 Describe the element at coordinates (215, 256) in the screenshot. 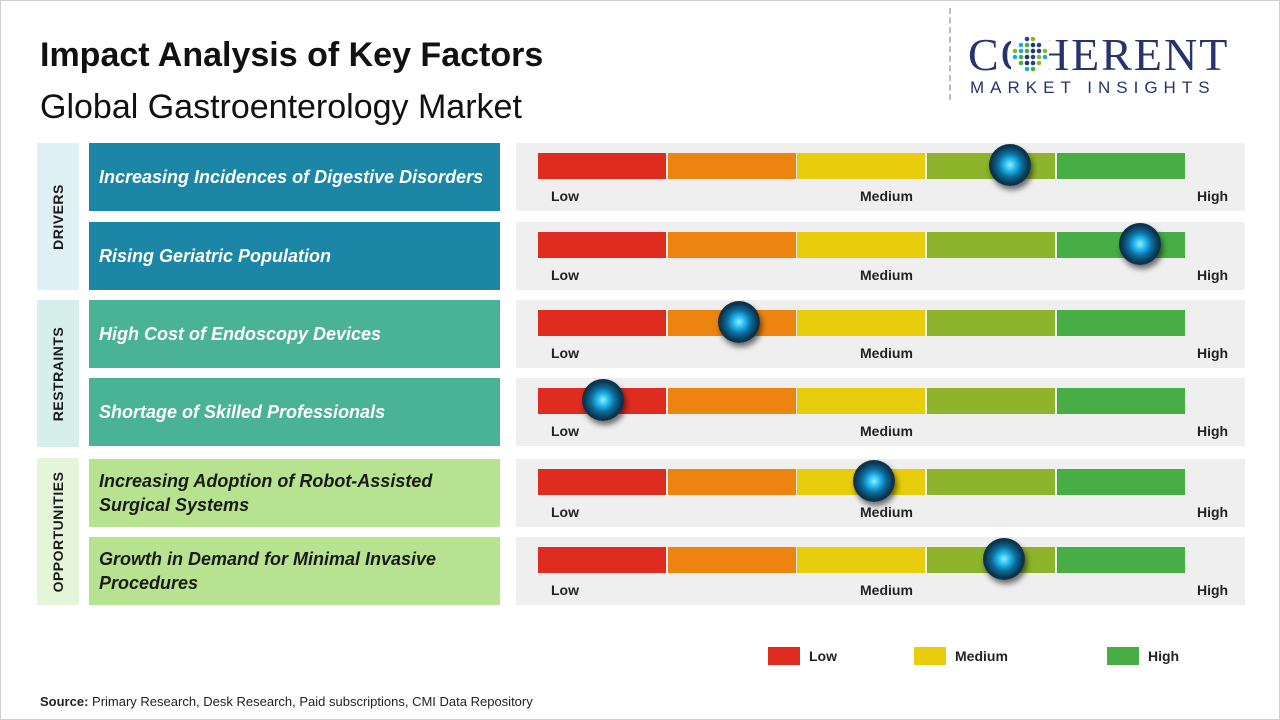

I see `factor-label: Rising Geriatric Population` at that location.